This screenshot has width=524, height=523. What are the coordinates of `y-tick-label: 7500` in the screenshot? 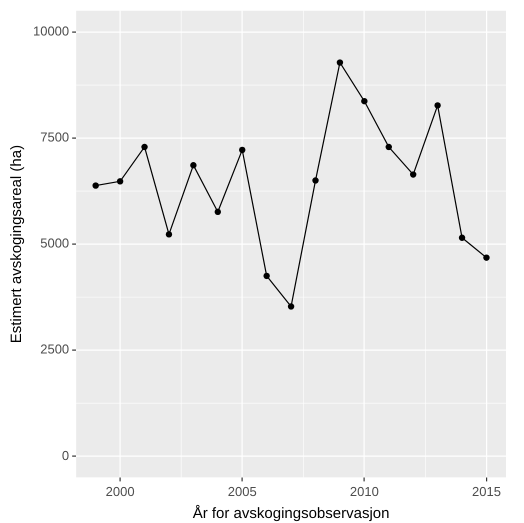 It's located at (55, 137).